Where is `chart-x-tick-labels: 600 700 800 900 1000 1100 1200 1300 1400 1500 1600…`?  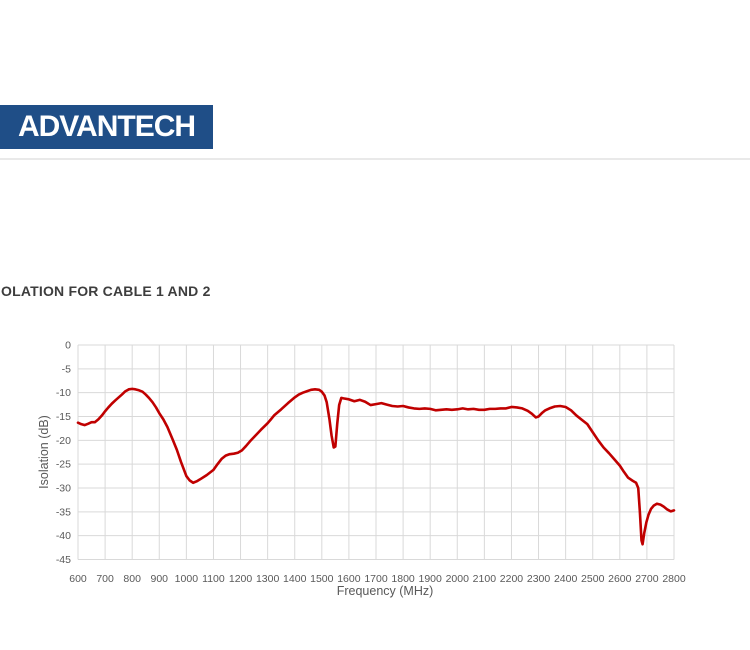 chart-x-tick-labels: 600 700 800 900 1000 1100 1200 1300 1400 1500 1600… is located at coordinates (377, 579).